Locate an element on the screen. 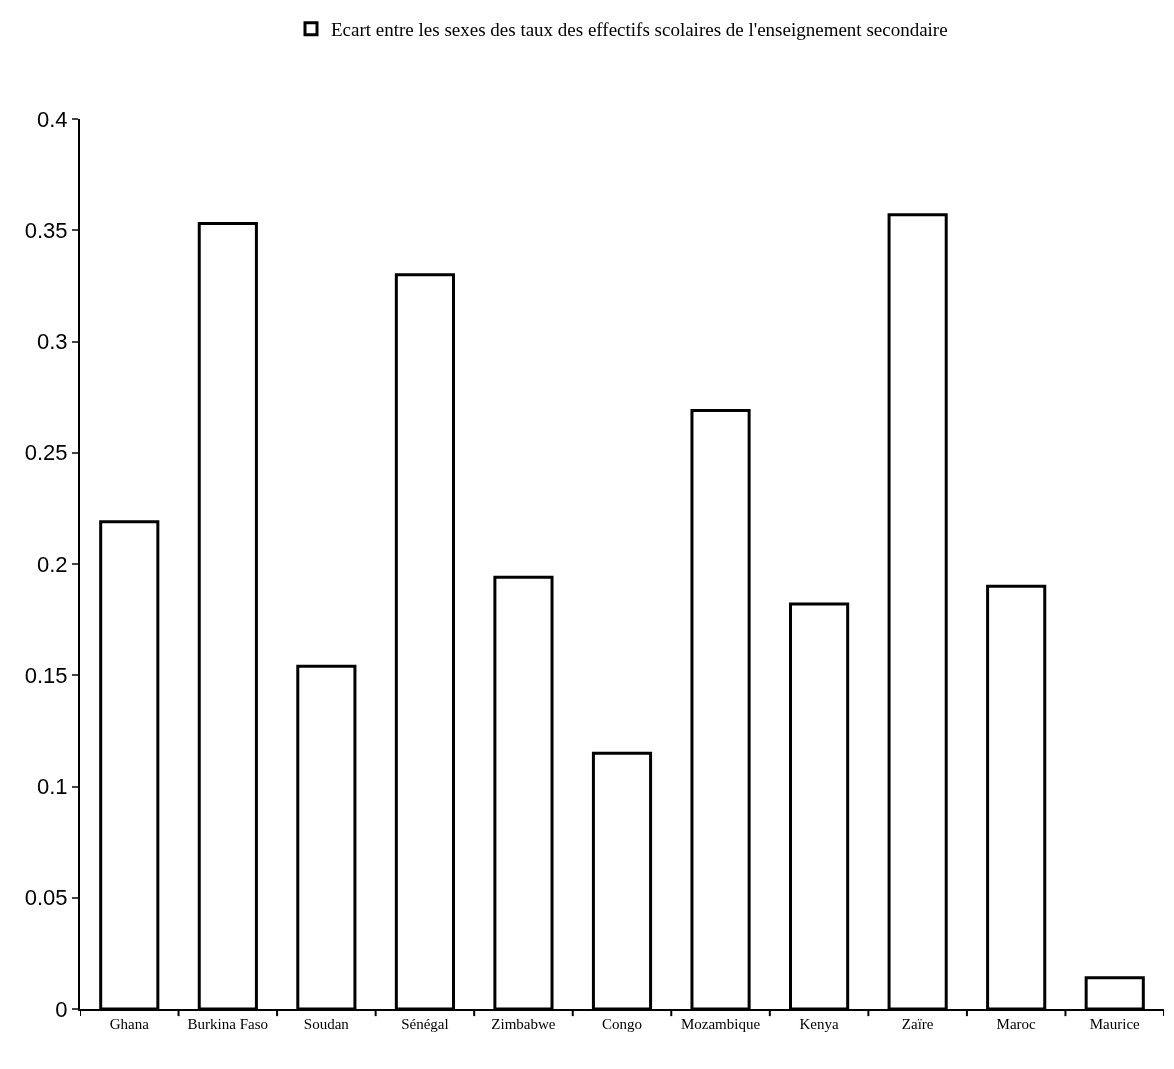  y-tick-label: 0.05 is located at coordinates (46, 898).